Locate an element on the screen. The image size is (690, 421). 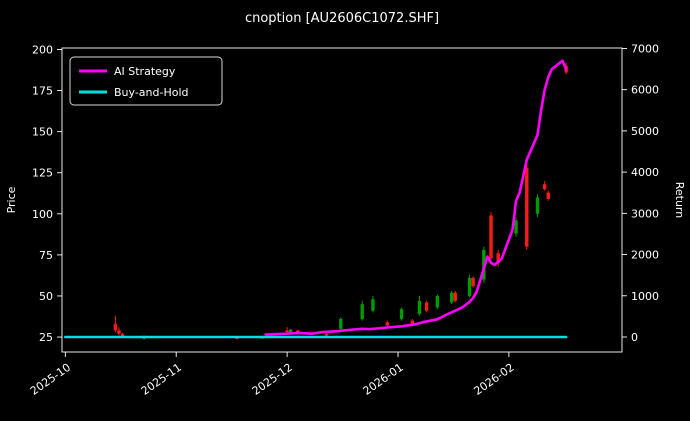
return-tick-label: 3000 is located at coordinates (645, 213).